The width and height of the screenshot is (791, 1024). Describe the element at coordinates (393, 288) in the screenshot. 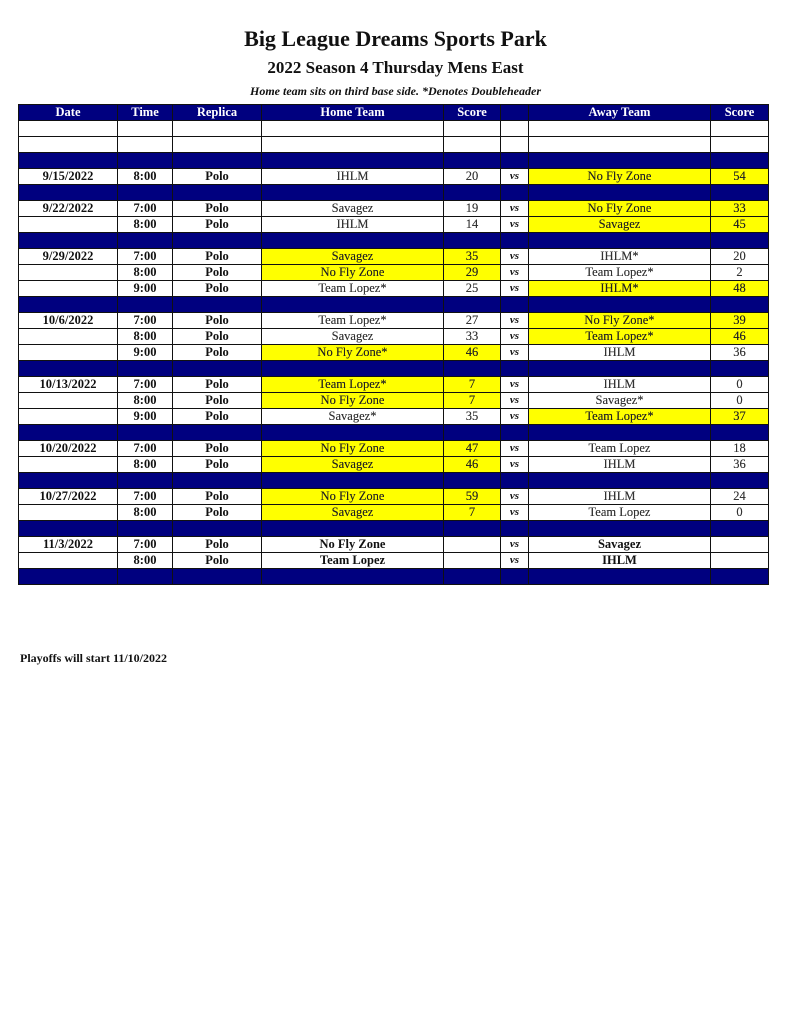

I see `table-row: 9:00 Polo Team Lopez* 25 vs IHLM* 48` at that location.